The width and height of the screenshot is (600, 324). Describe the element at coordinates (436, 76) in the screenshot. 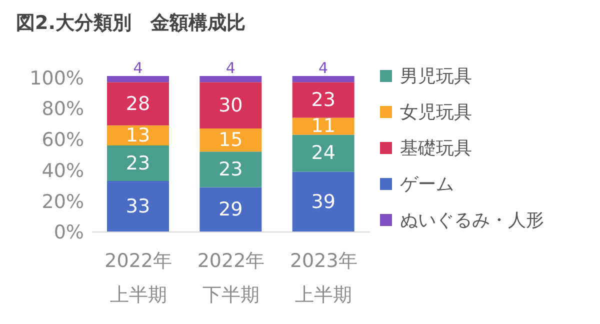

I see `legend-label: 男児玩具` at that location.